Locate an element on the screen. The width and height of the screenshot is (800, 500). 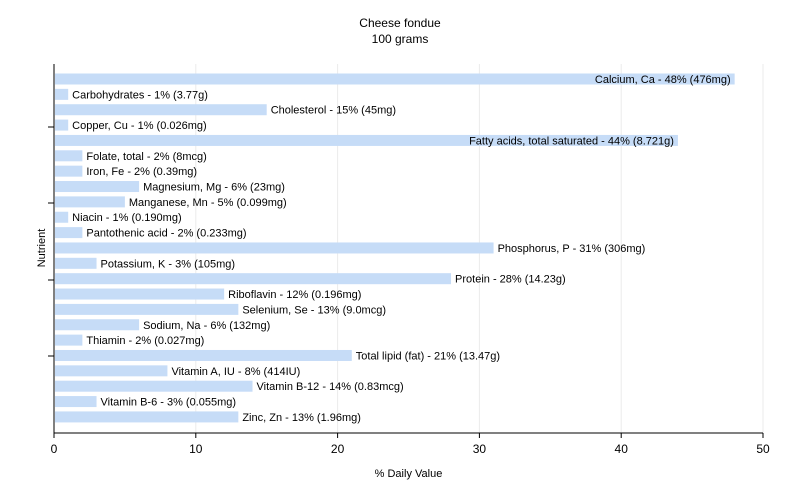
bar-label: Cholesterol - 15% (45mg) is located at coordinates (333, 111).